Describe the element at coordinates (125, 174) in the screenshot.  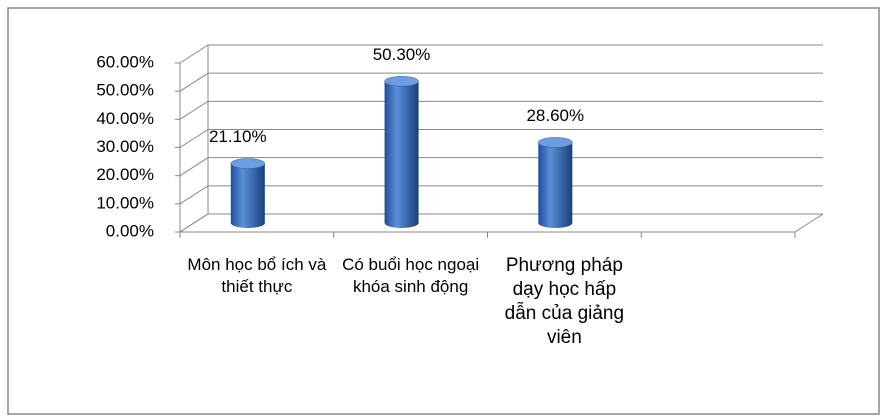
I see `y-tick-label: 20.00%` at that location.